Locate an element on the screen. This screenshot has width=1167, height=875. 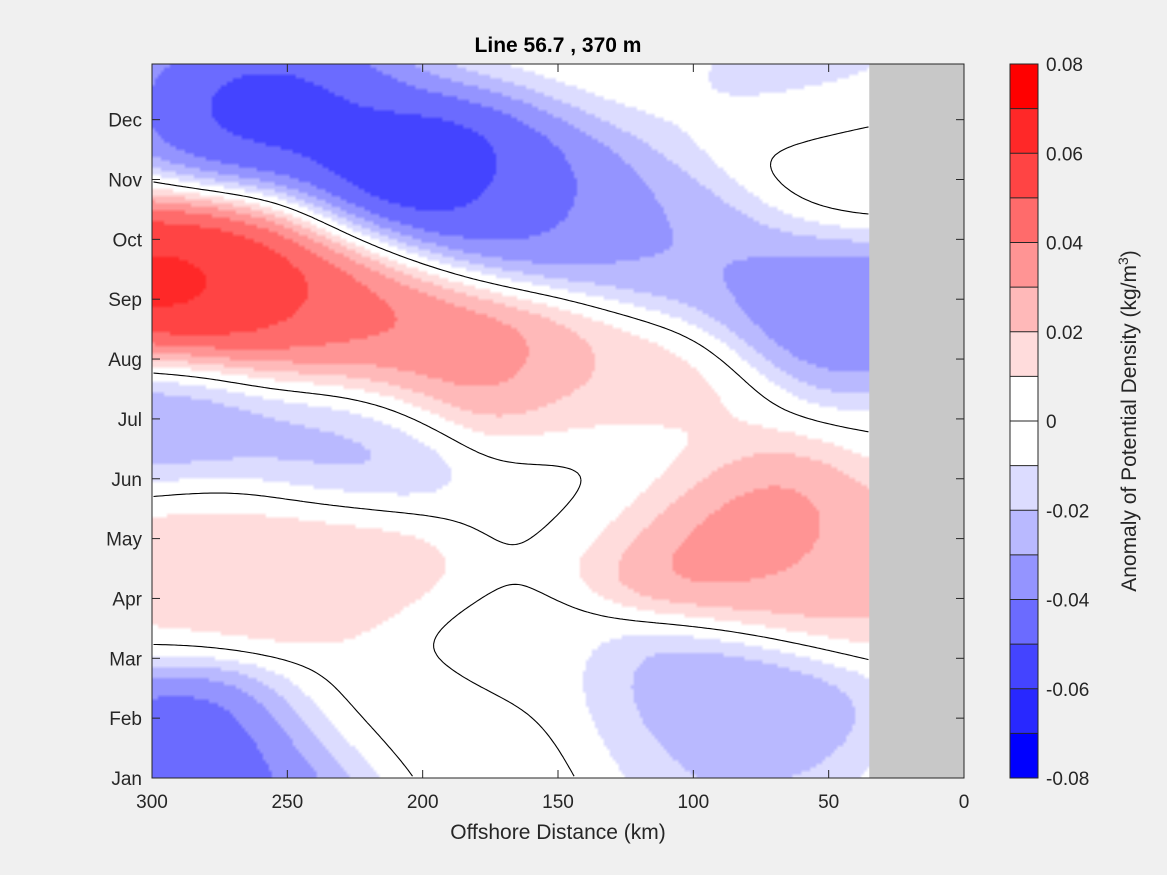
colorbar-tick-label: 0.06 is located at coordinates (1064, 154).